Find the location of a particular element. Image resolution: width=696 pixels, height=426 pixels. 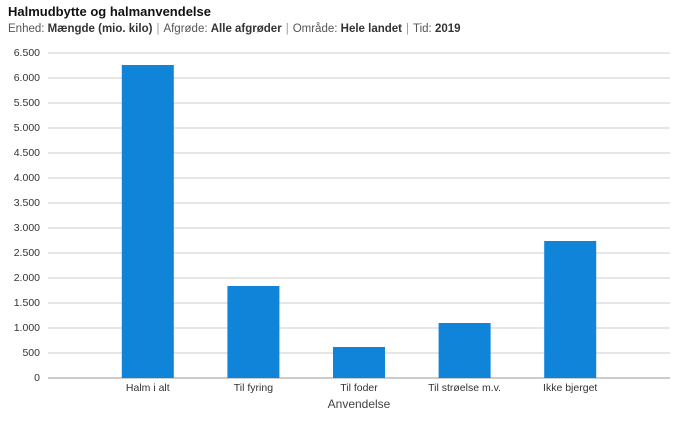

filter-value: Alle afgrøder is located at coordinates (246, 29).